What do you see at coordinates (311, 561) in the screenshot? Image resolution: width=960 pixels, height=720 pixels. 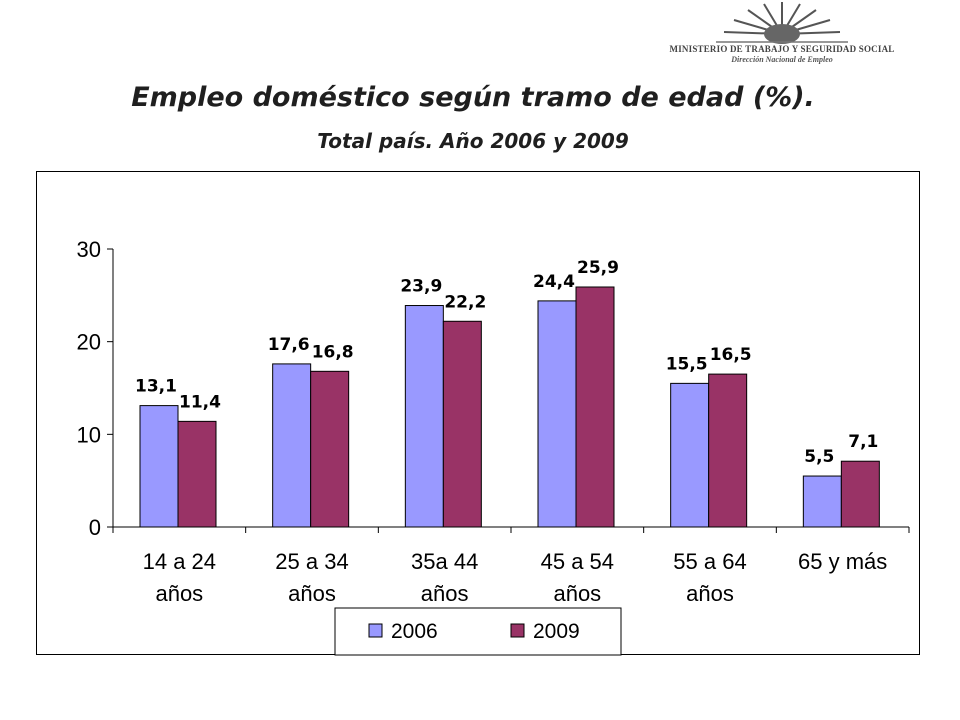 I see `x-tick-label: 25 a 34` at bounding box center [311, 561].